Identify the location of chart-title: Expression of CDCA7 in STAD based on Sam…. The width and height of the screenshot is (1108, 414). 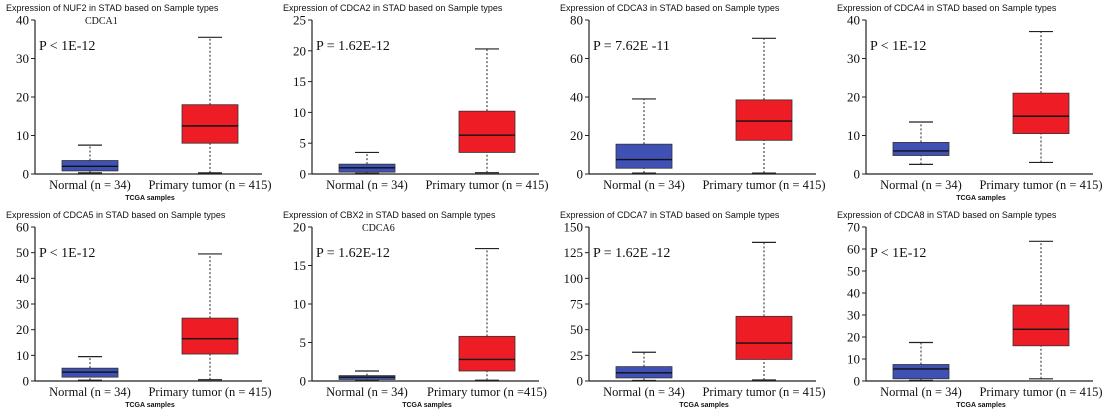
(670, 215).